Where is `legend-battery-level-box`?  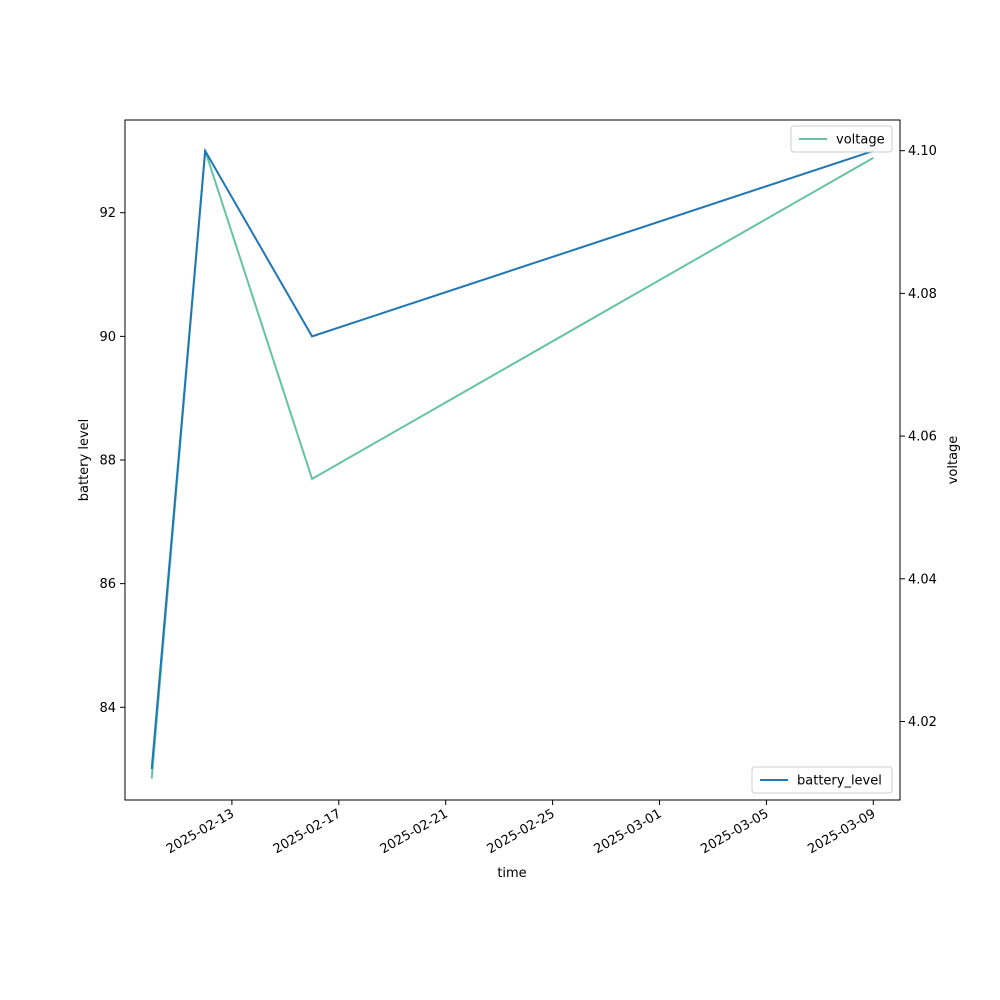
legend-battery-level-box is located at coordinates (822, 780).